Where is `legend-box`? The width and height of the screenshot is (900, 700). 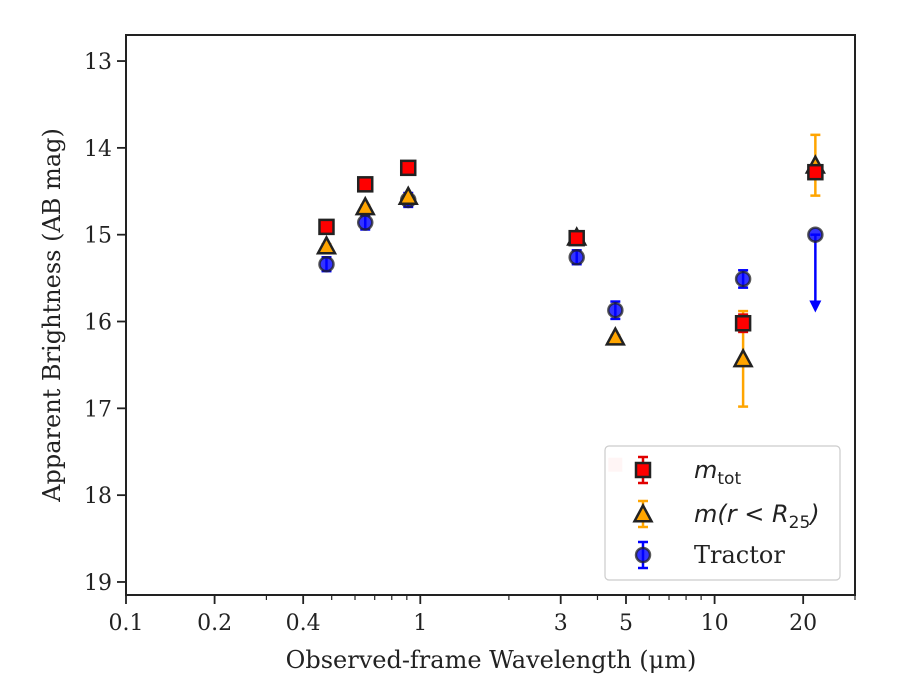 legend-box is located at coordinates (722, 513).